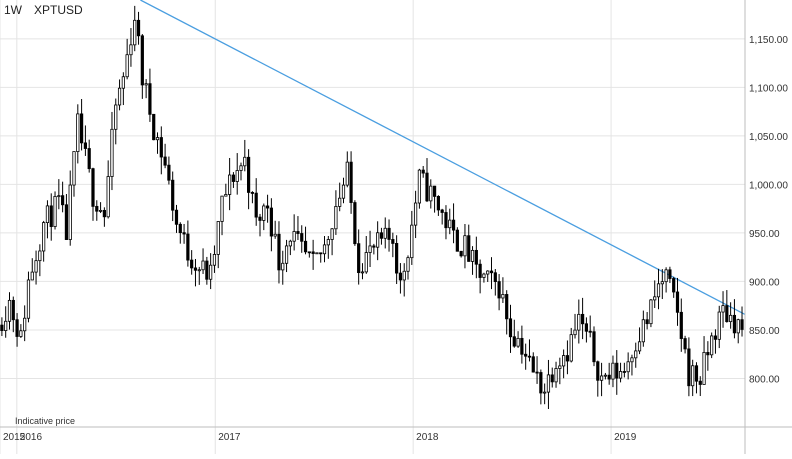  What do you see at coordinates (31, 437) in the screenshot?
I see `x-tick-label: 2016` at bounding box center [31, 437].